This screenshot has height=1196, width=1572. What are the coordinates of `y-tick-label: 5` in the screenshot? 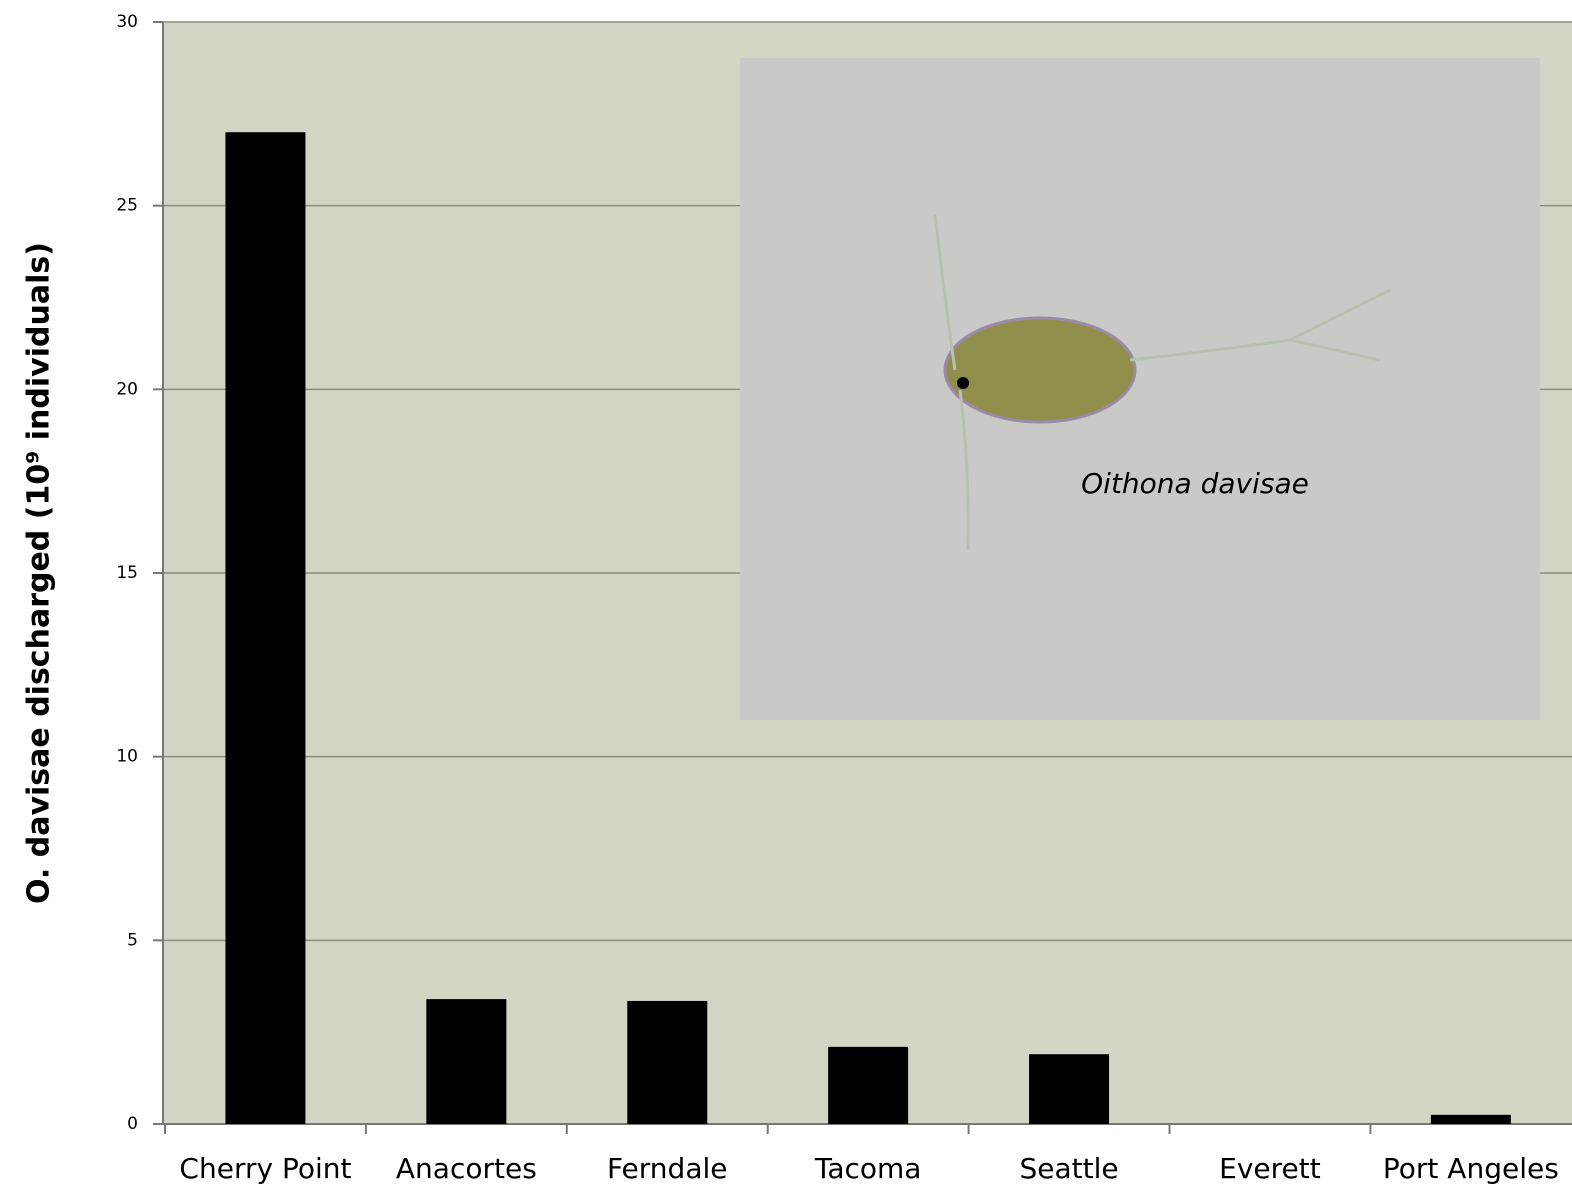 It's located at (132, 940).